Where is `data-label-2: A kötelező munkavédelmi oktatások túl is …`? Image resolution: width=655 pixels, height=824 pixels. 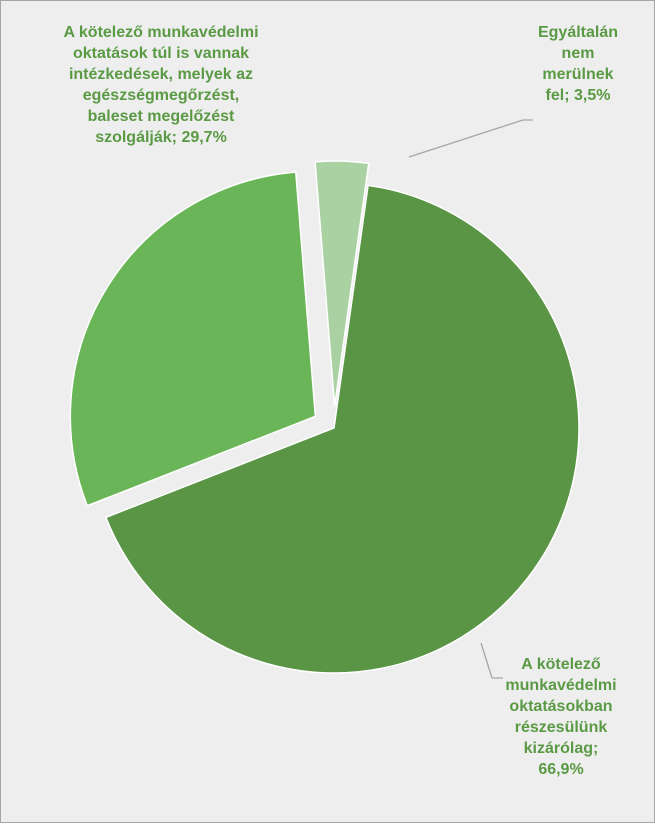 data-label-2: A kötelező munkavédelmi oktatások túl is … is located at coordinates (160, 85).